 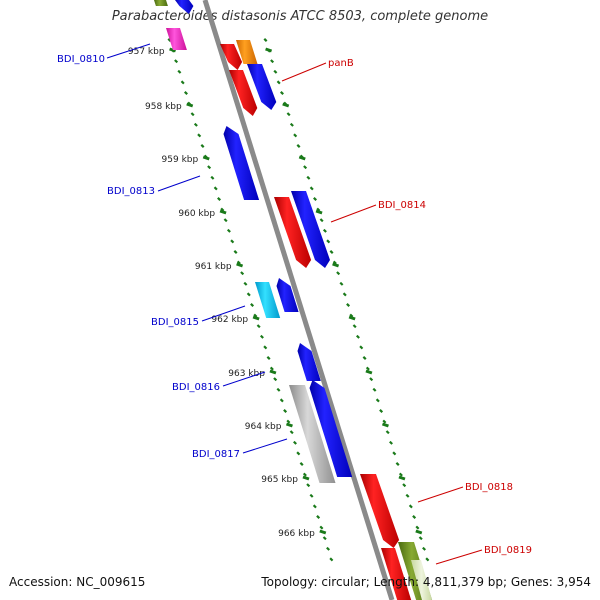 I want to click on ruler-tick-label: 963 kbp, so click(x=246, y=374).